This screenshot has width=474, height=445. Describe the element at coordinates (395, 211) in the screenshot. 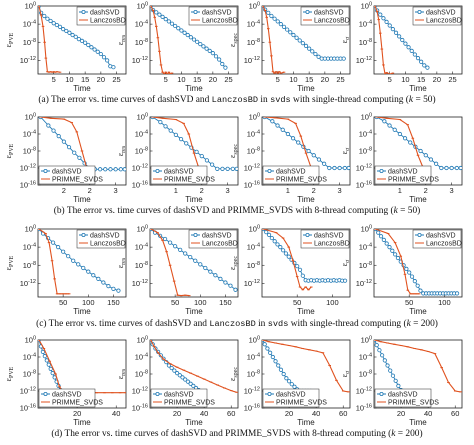

I see `caption-k: k` at that location.